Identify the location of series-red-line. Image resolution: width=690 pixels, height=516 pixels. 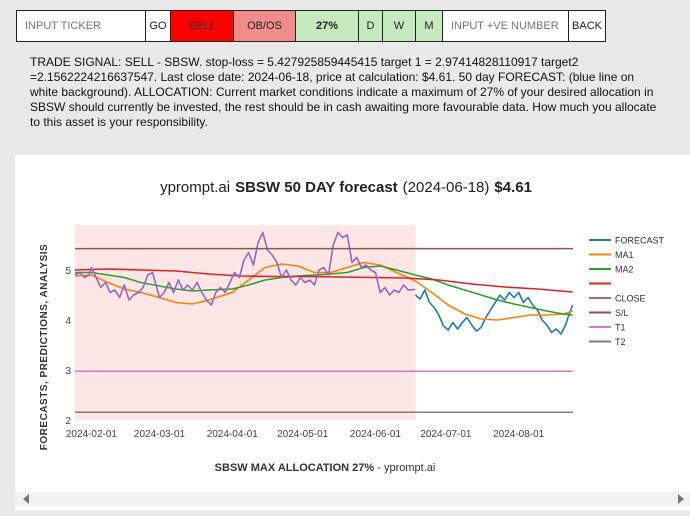
(323, 280).